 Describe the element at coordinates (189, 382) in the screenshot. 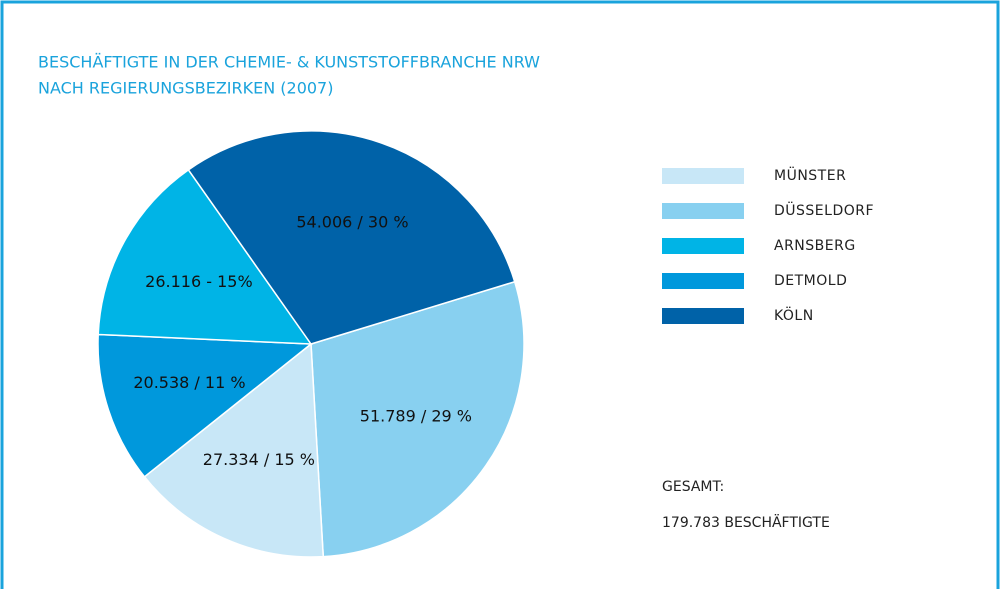

I see `data-label: 20.538 / 11 %` at that location.